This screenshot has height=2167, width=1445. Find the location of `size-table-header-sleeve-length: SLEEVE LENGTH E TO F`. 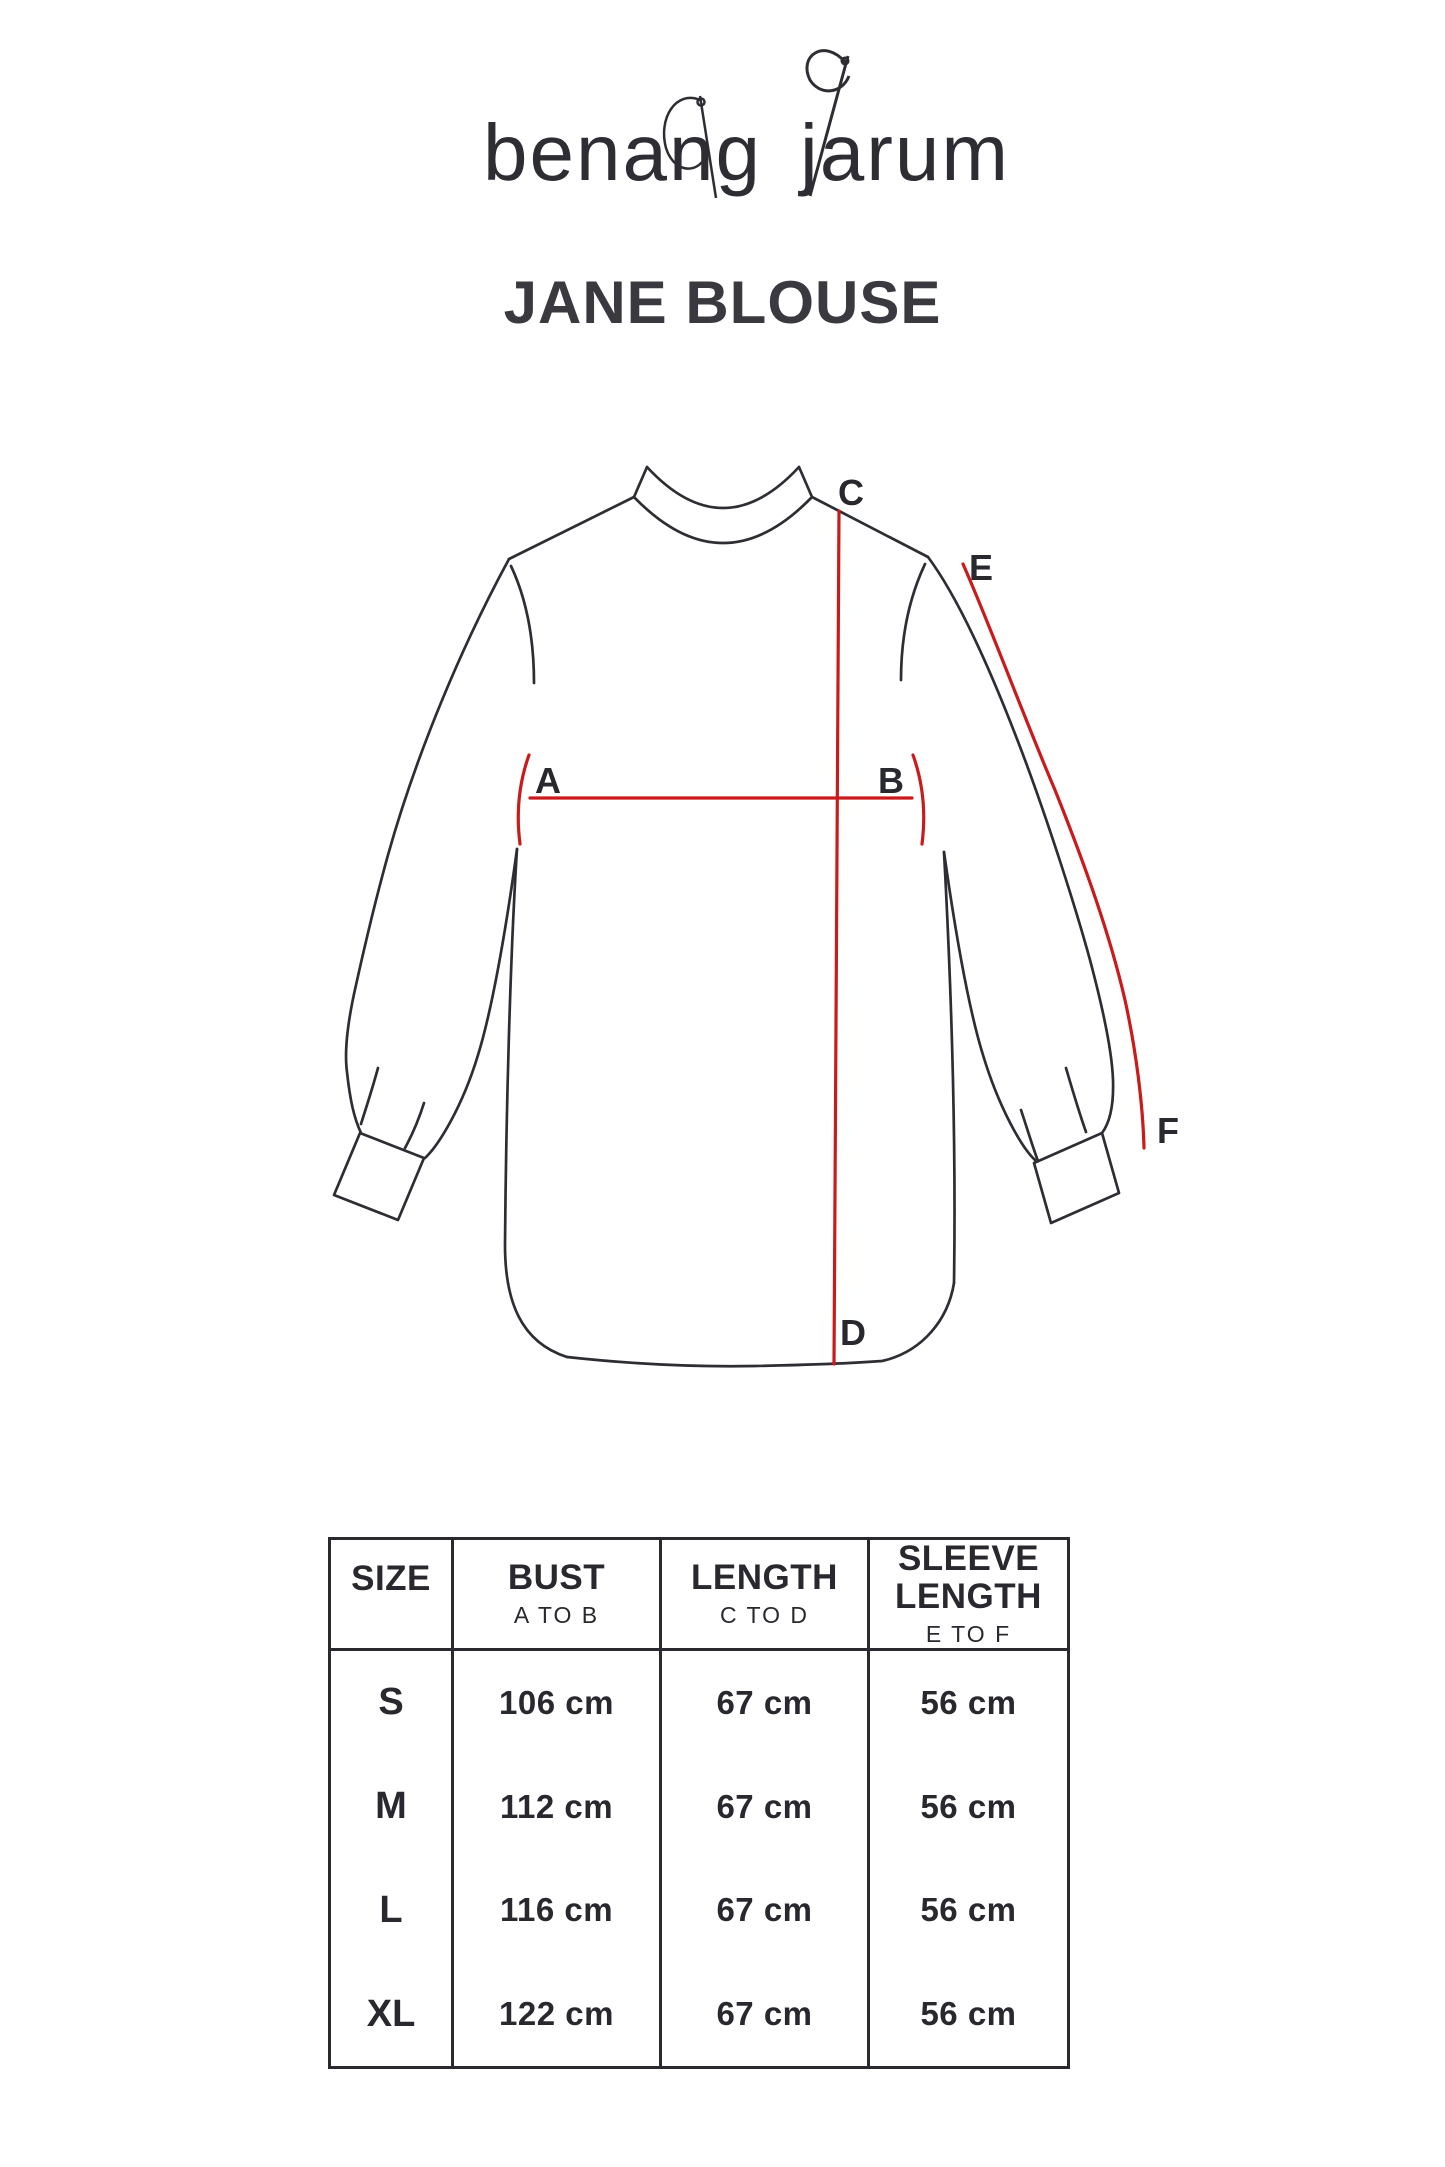

size-table-header-sleeve-length: SLEEVE LENGTH E TO F is located at coordinates (967, 1595).